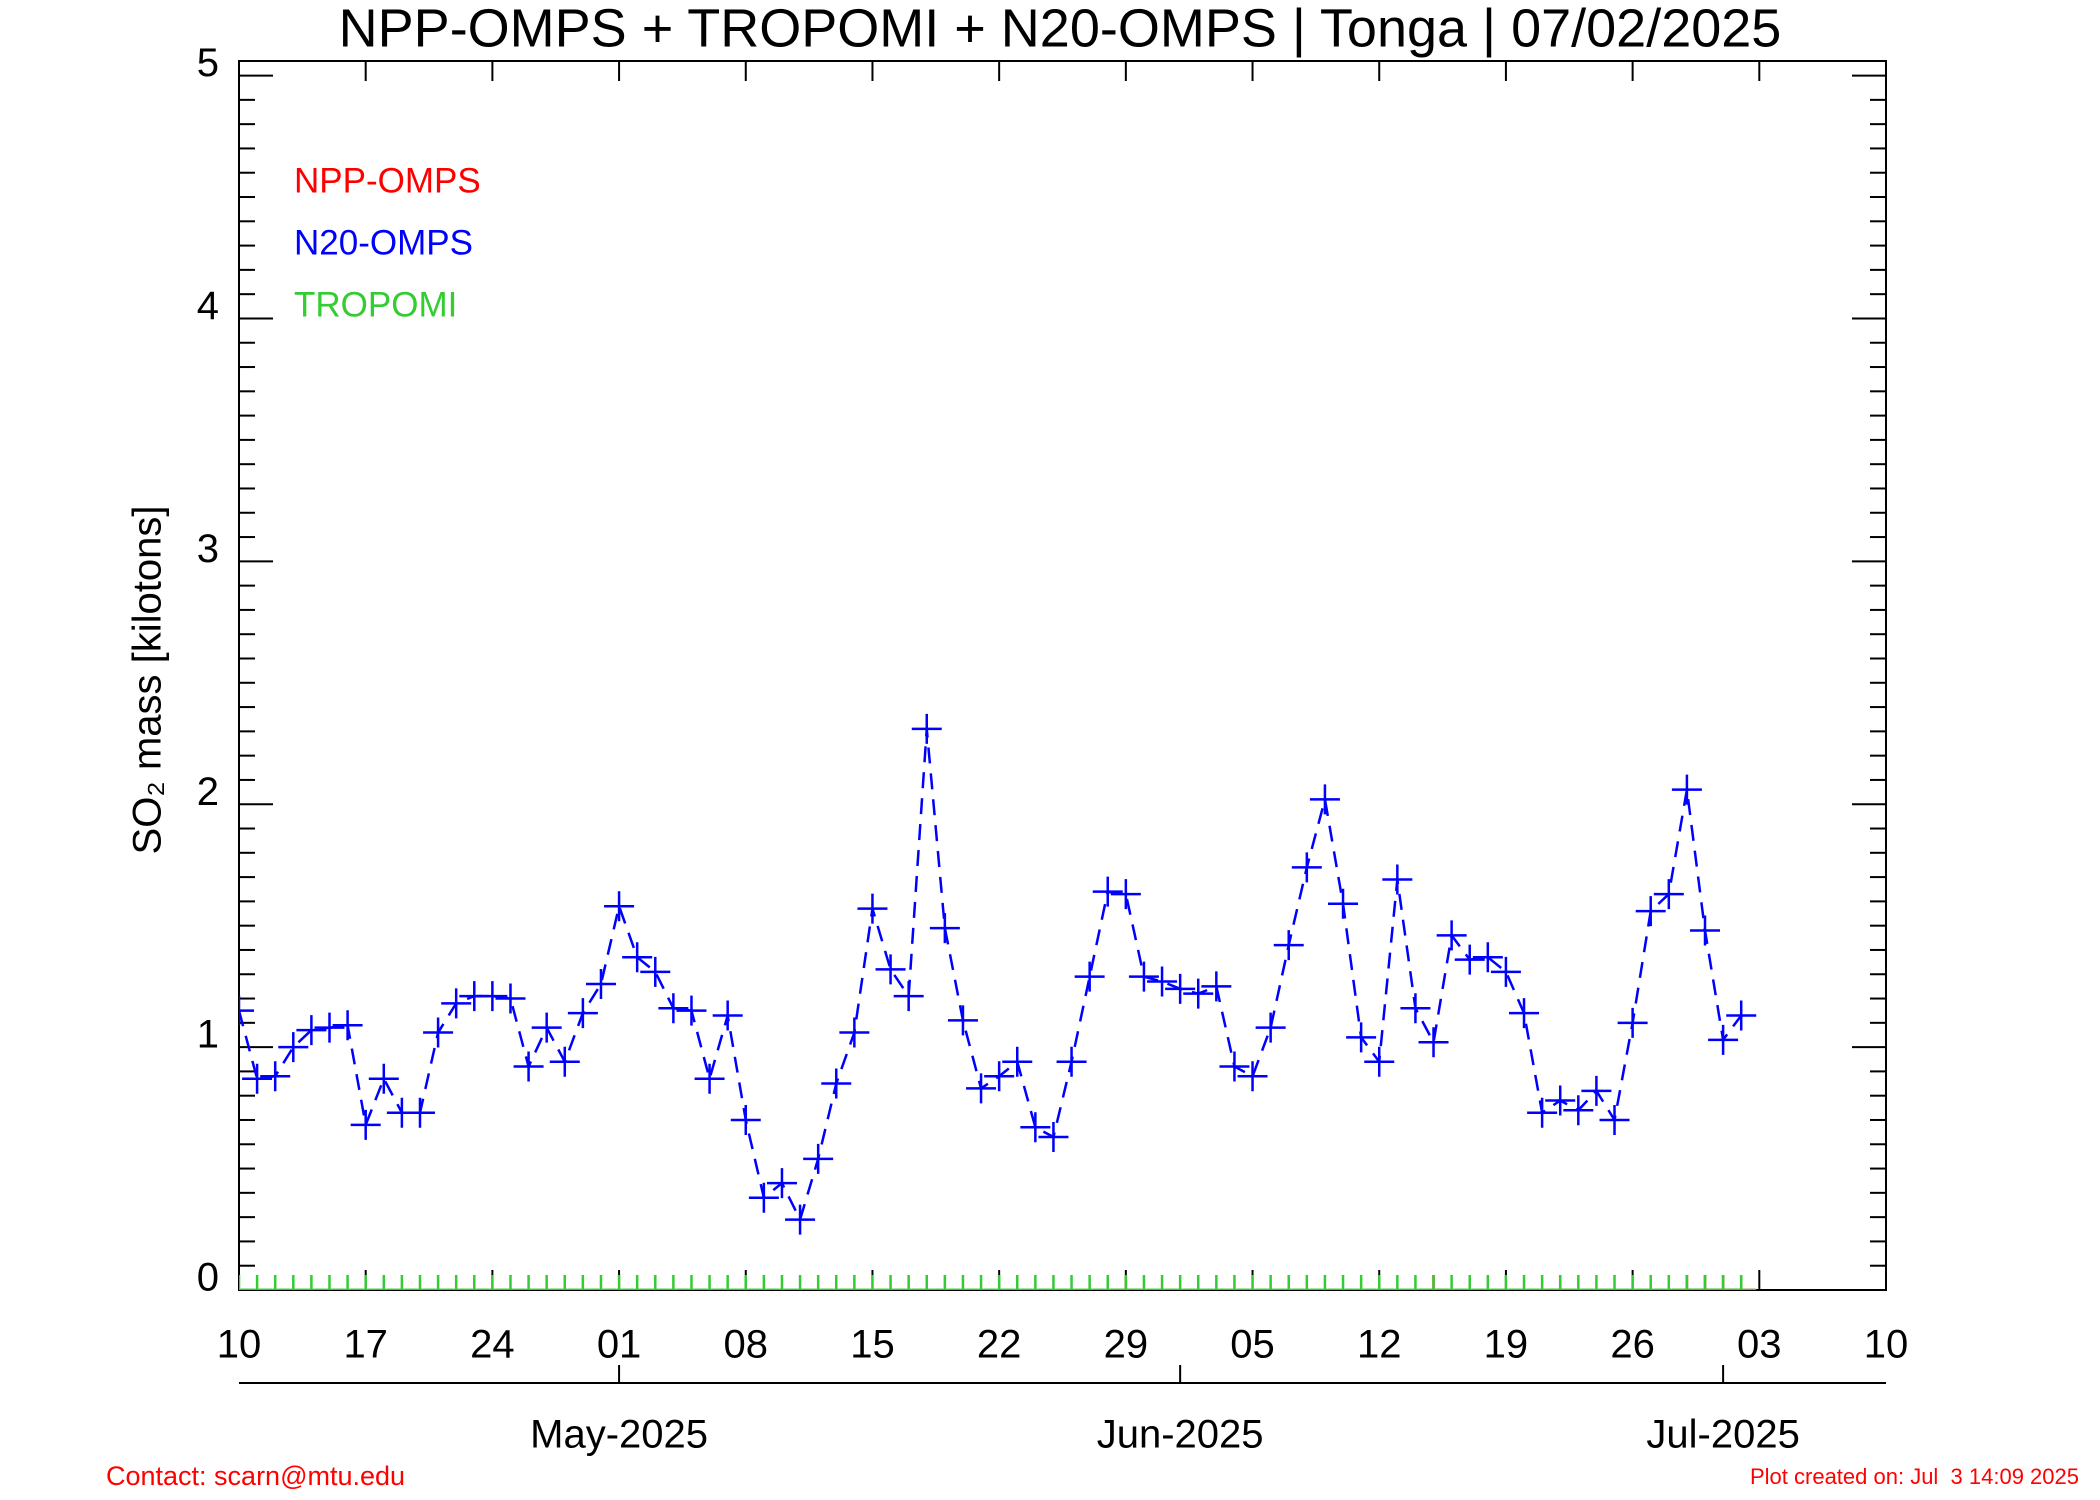  What do you see at coordinates (1759, 1345) in the screenshot?
I see `x-tick-label: 03` at bounding box center [1759, 1345].